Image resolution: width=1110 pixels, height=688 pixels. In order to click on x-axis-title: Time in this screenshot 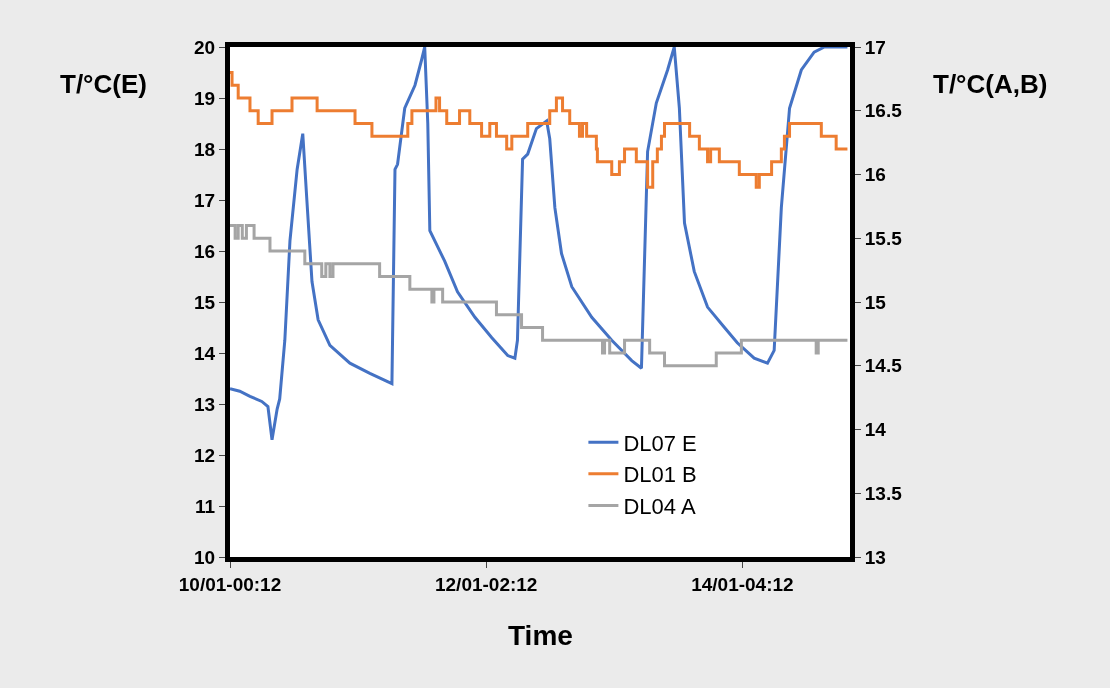, I will do `click(540, 635)`.